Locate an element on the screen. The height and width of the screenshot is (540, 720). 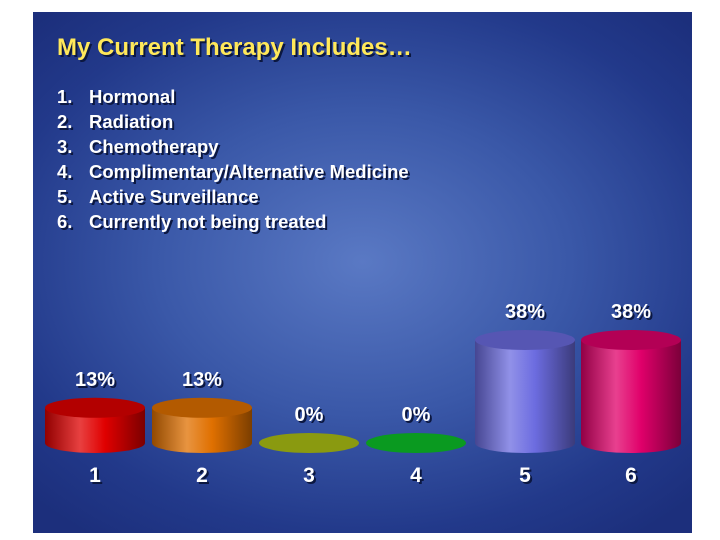
option-item-2: 2. Radiation is located at coordinates (233, 121).